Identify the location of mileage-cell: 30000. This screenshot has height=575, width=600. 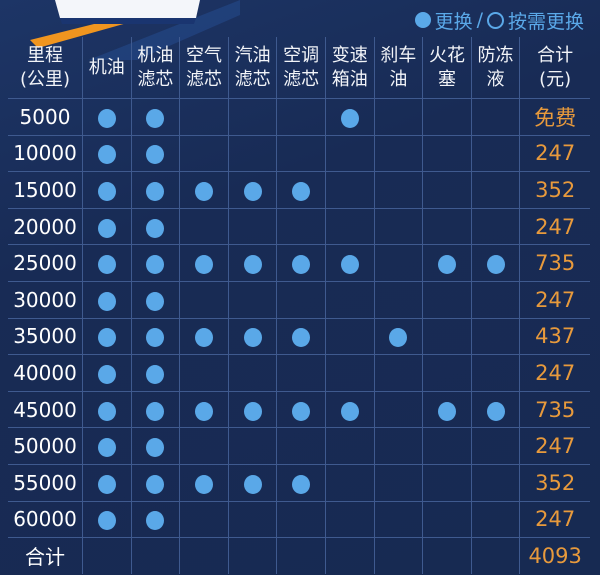
(45, 299).